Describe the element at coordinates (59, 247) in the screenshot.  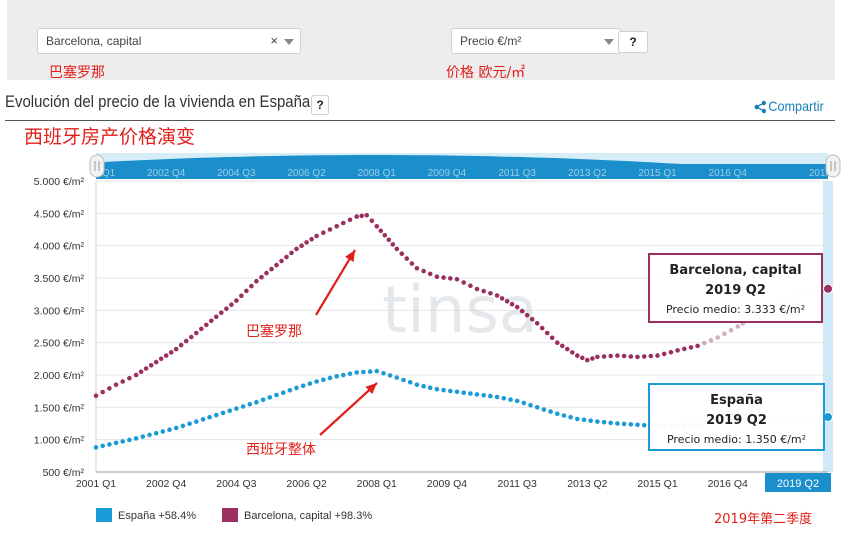
I see `y-tick-label: 4.000 €/m²` at that location.